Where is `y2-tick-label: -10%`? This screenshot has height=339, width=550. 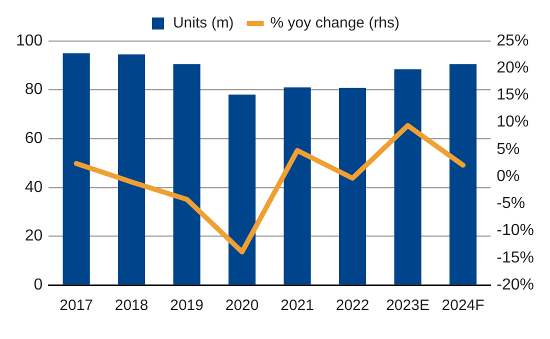
y2-tick-label: -10% is located at coordinates (515, 231).